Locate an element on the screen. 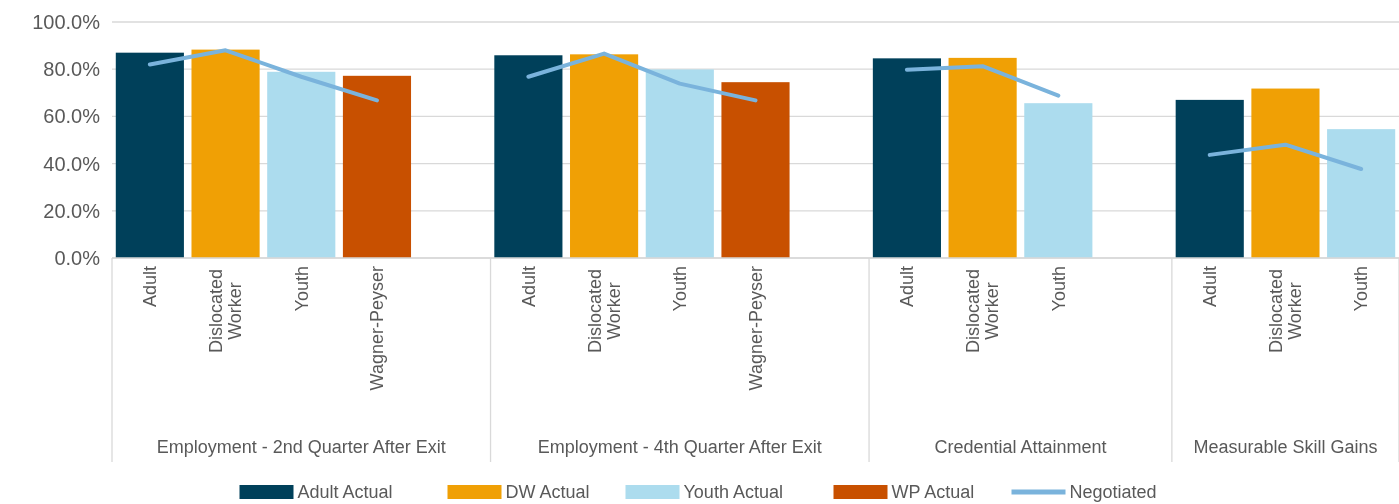  y-tick-label: 80.0% is located at coordinates (72, 69).